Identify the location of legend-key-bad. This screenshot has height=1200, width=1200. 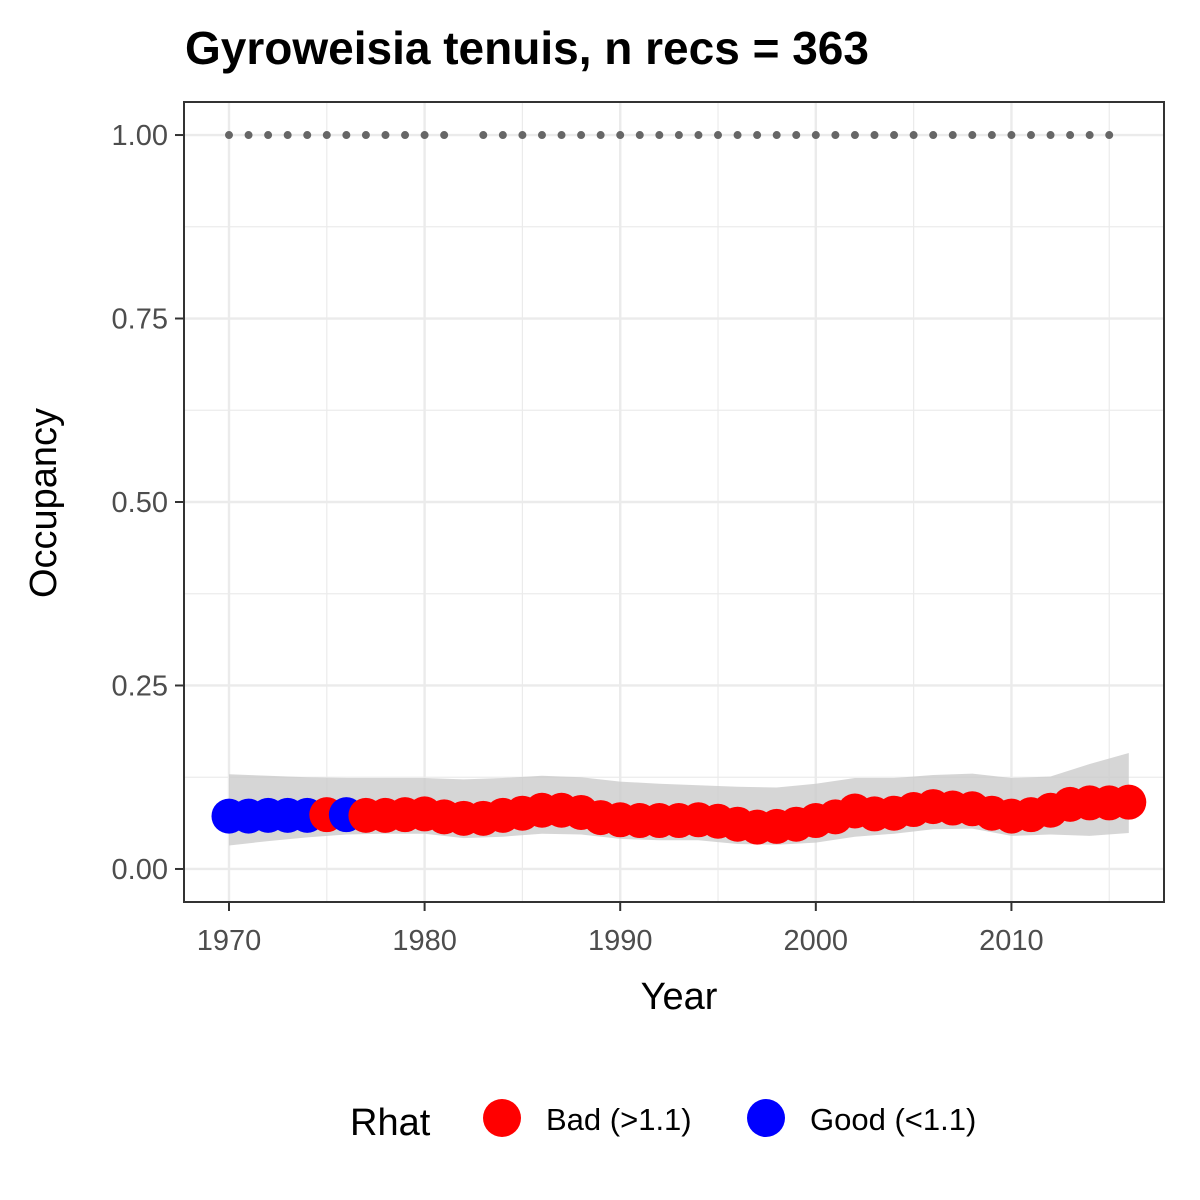
(502, 1118).